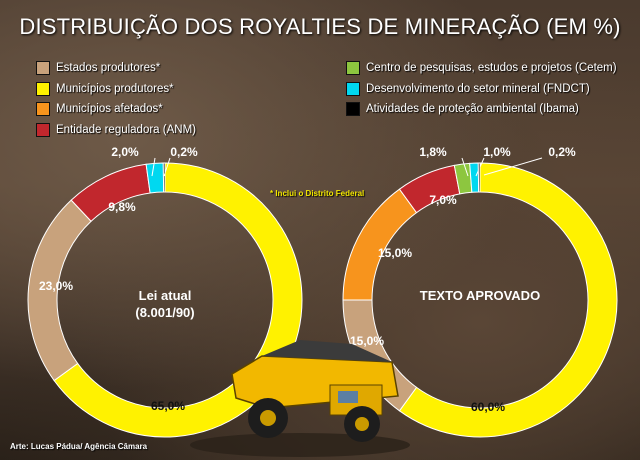 The width and height of the screenshot is (640, 460). I want to click on legend-item-ibama: Atividades de proteção ambiental (Ibama), so click(481, 109).